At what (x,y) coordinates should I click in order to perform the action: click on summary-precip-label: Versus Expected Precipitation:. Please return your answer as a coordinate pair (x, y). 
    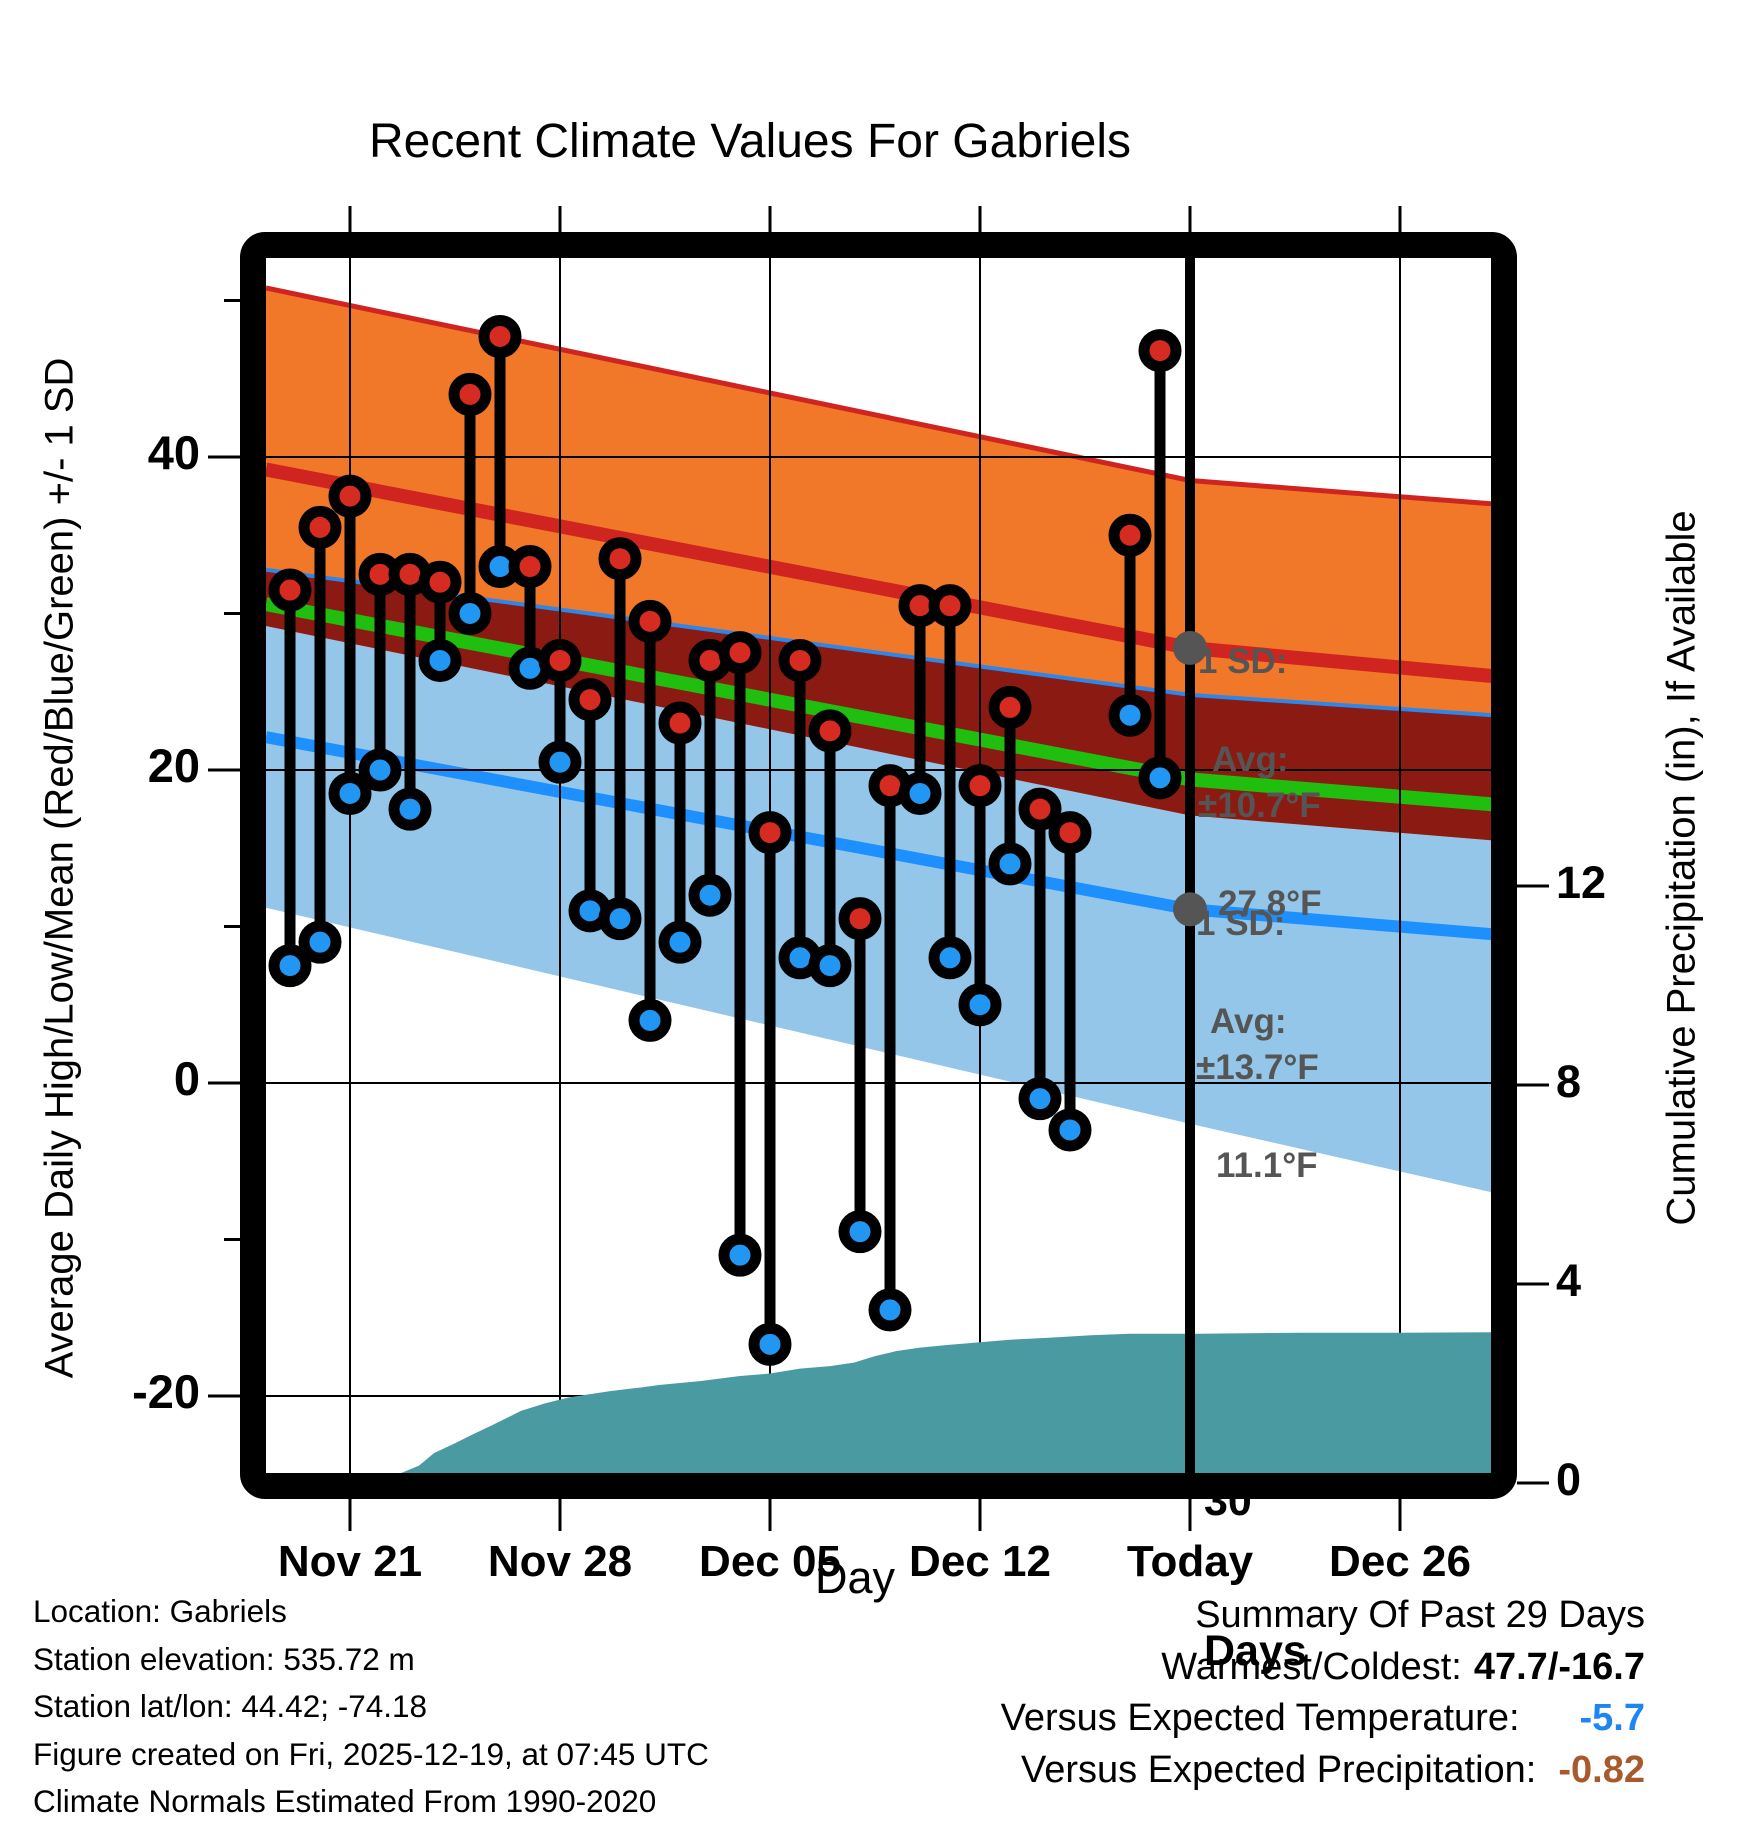
    Looking at the image, I should click on (1278, 1769).